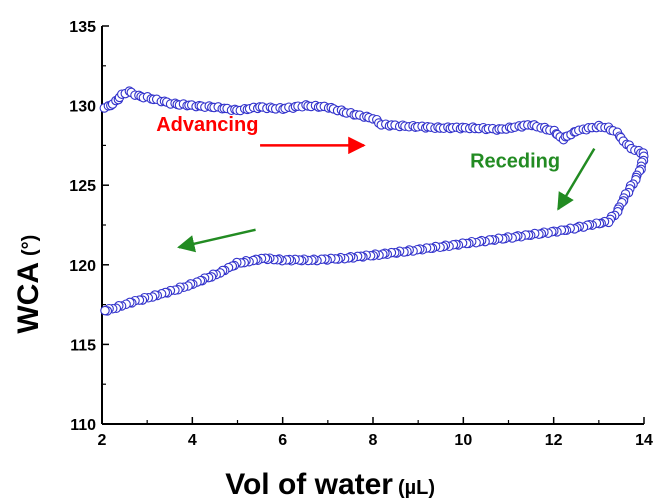 The image size is (660, 502). What do you see at coordinates (515, 162) in the screenshot?
I see `annotation-label: Receding` at bounding box center [515, 162].